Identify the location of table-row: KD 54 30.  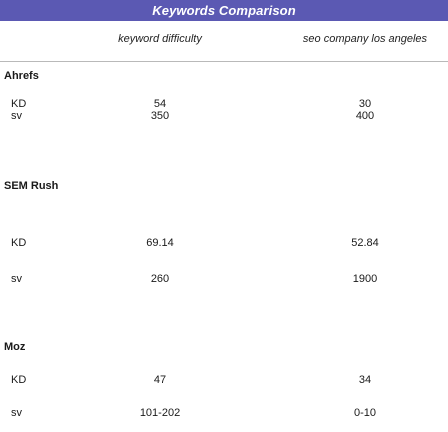
(224, 106).